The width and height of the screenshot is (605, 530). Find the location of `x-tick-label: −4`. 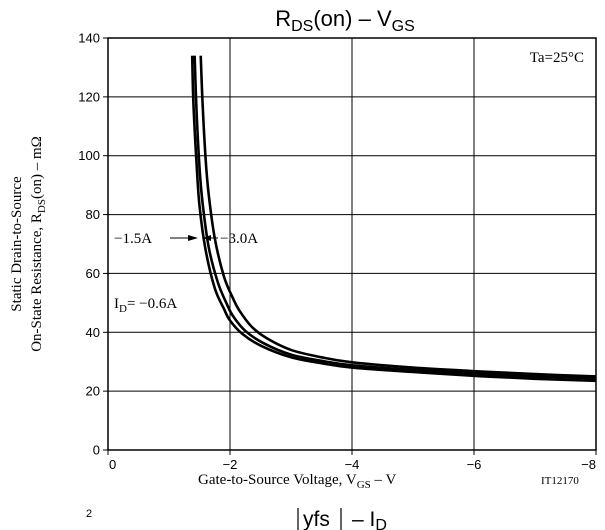

x-tick-label: −4 is located at coordinates (352, 464).